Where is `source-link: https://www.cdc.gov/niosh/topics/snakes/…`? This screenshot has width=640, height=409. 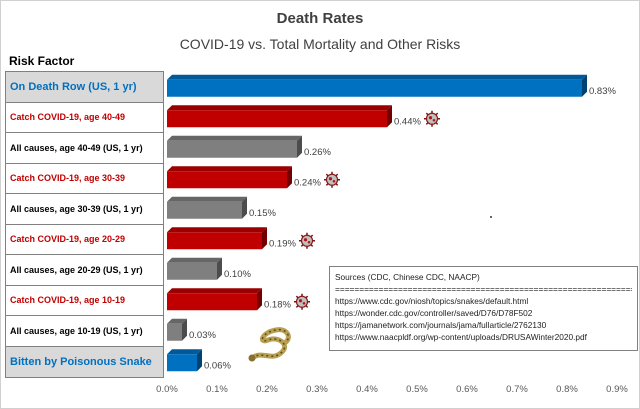
source-link: https://www.cdc.gov/niosh/topics/snakes/… is located at coordinates (432, 301).